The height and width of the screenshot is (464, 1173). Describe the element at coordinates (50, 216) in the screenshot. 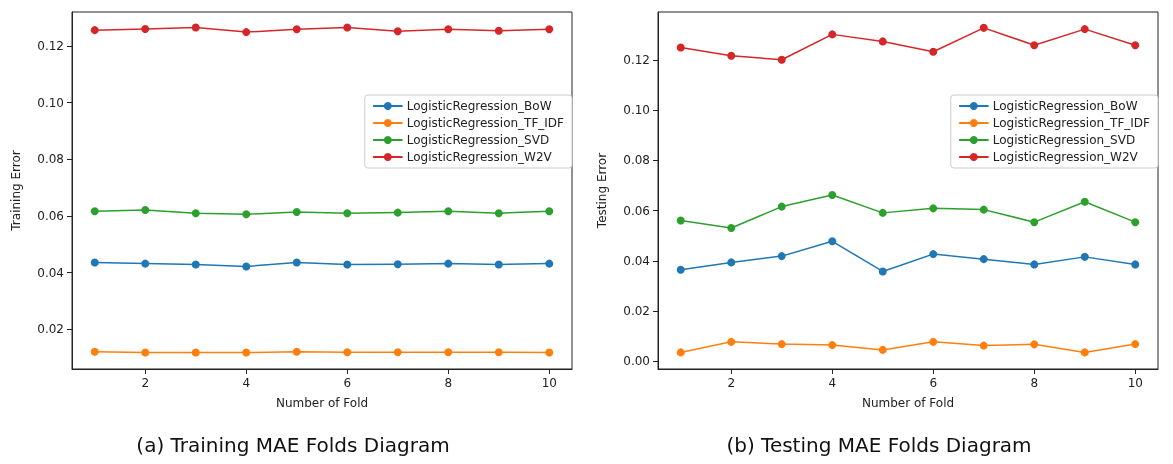

I see `y-tick-label: 0.06` at that location.